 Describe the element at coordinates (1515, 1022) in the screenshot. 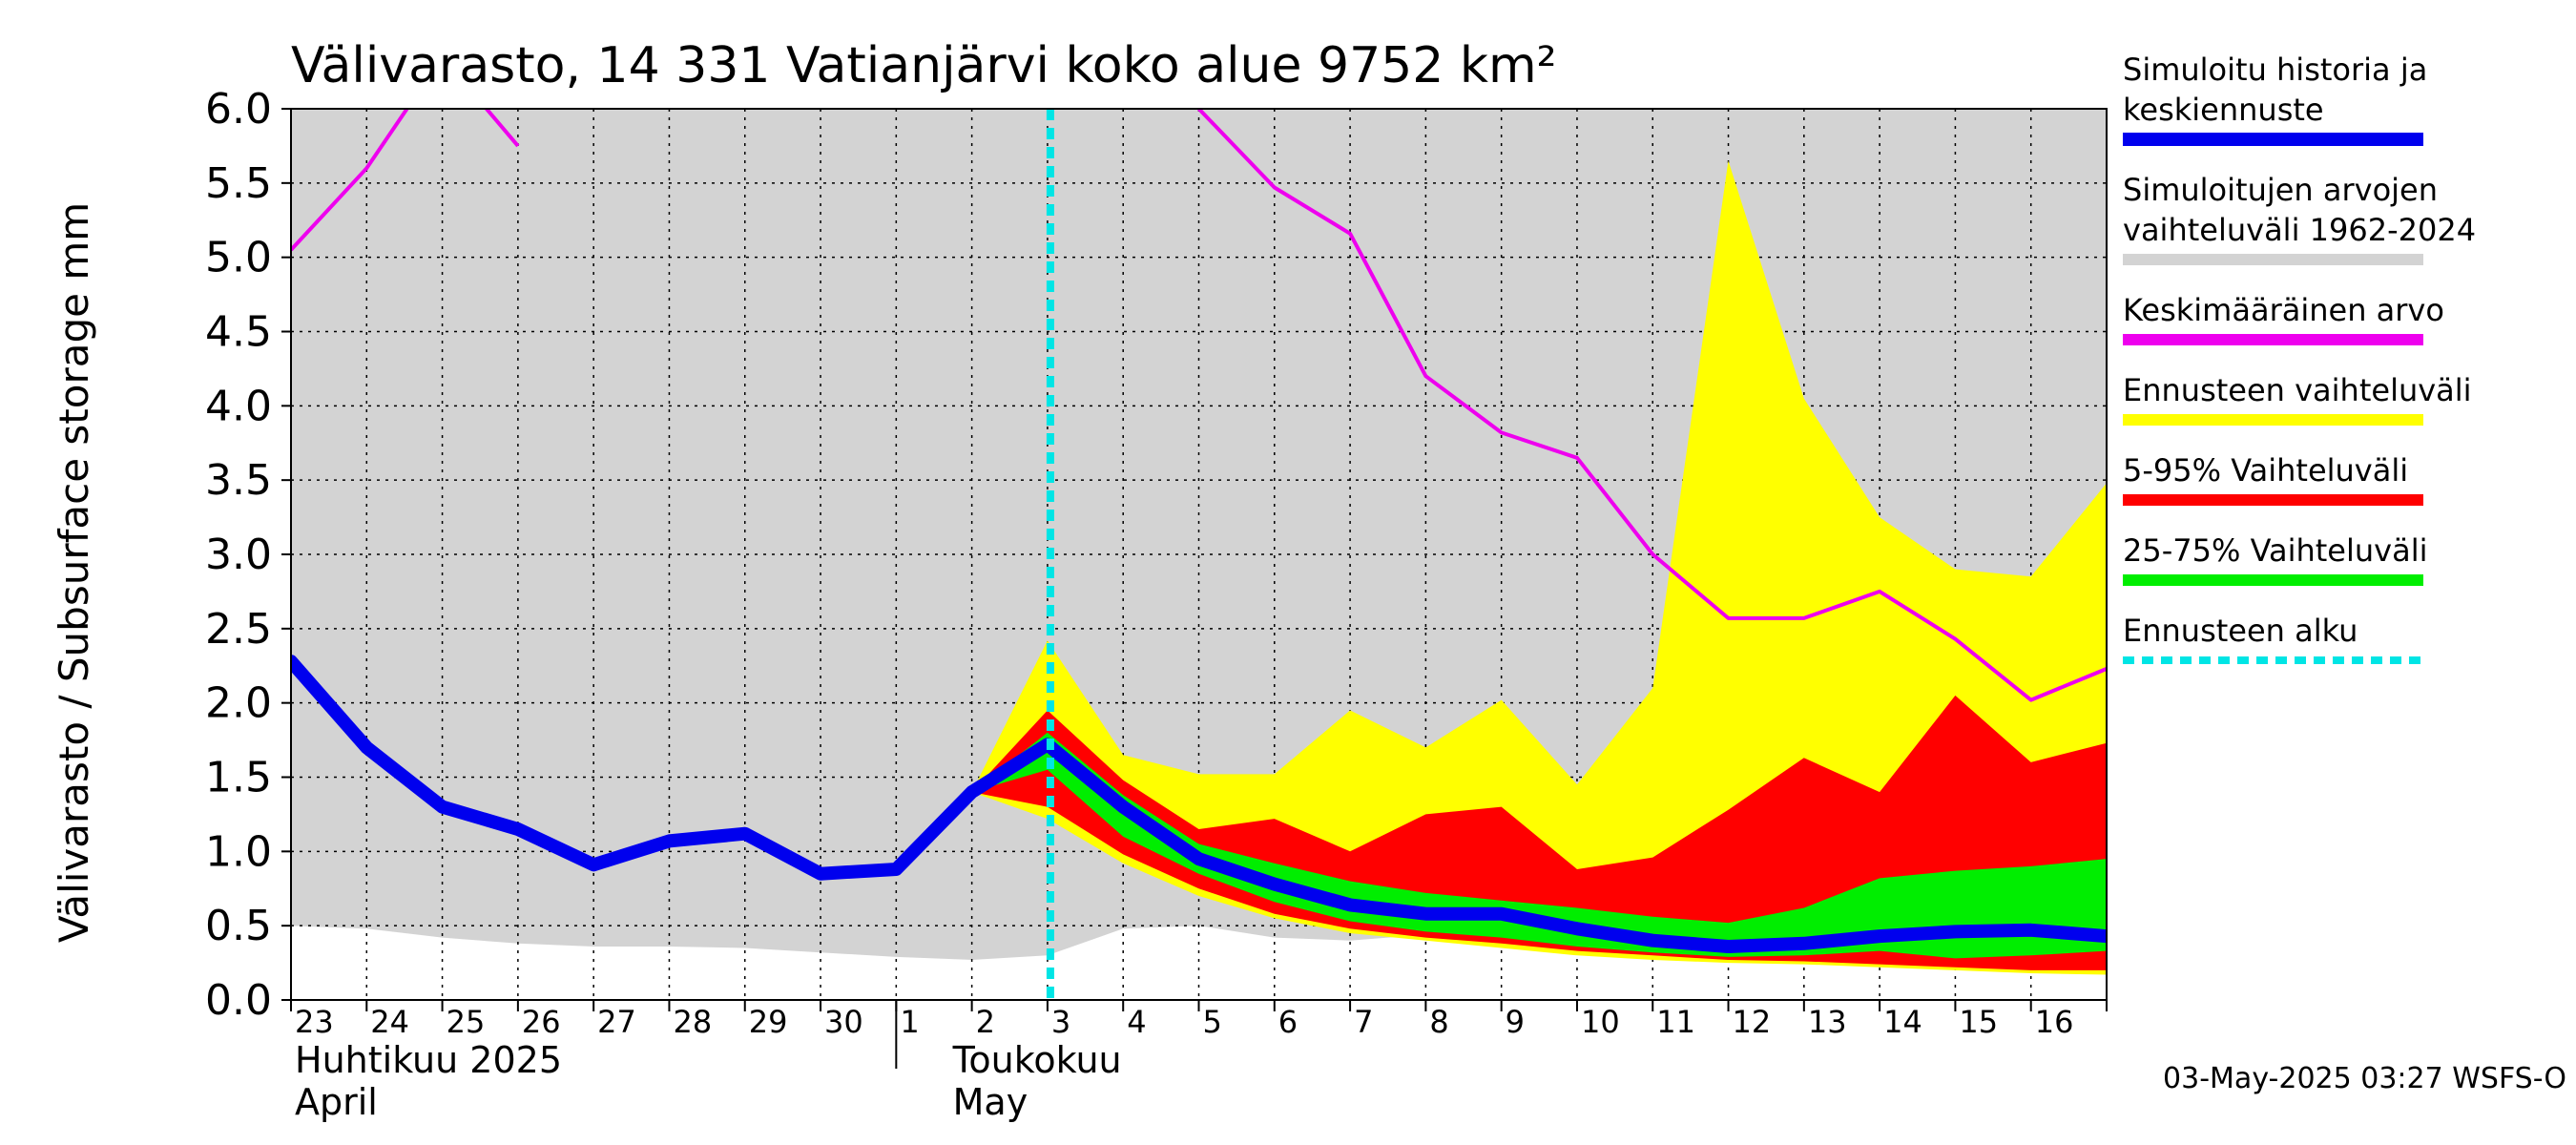

I see `x-tick-label: 9` at that location.